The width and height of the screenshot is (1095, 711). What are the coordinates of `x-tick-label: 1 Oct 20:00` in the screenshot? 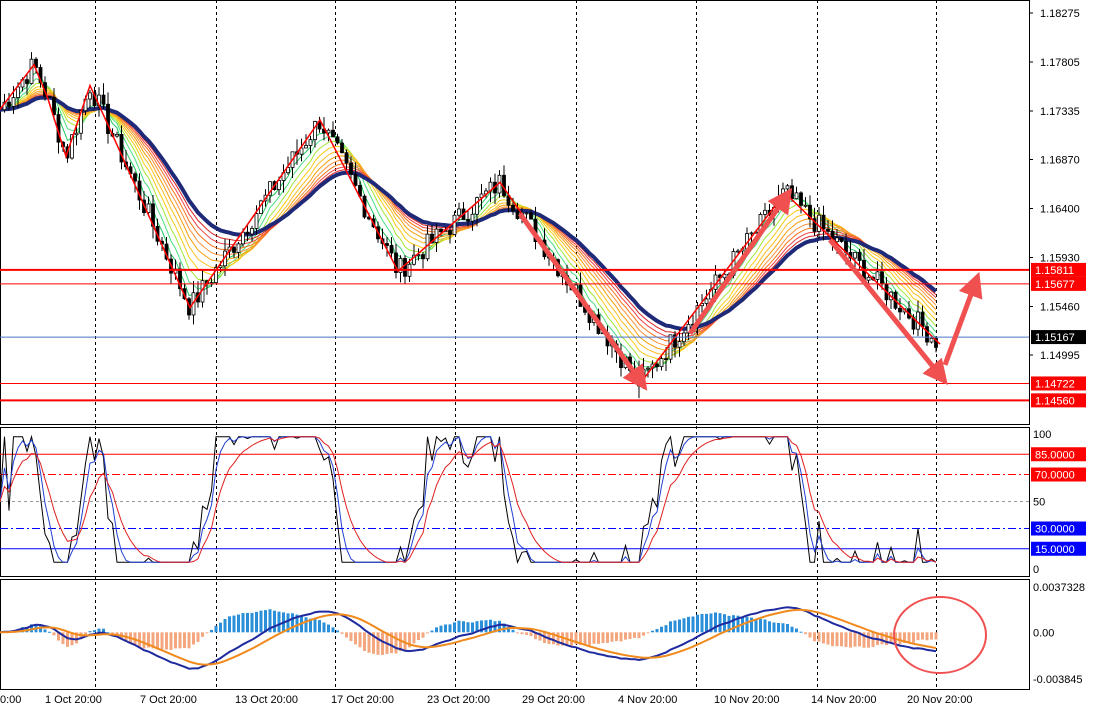 It's located at (73, 700).